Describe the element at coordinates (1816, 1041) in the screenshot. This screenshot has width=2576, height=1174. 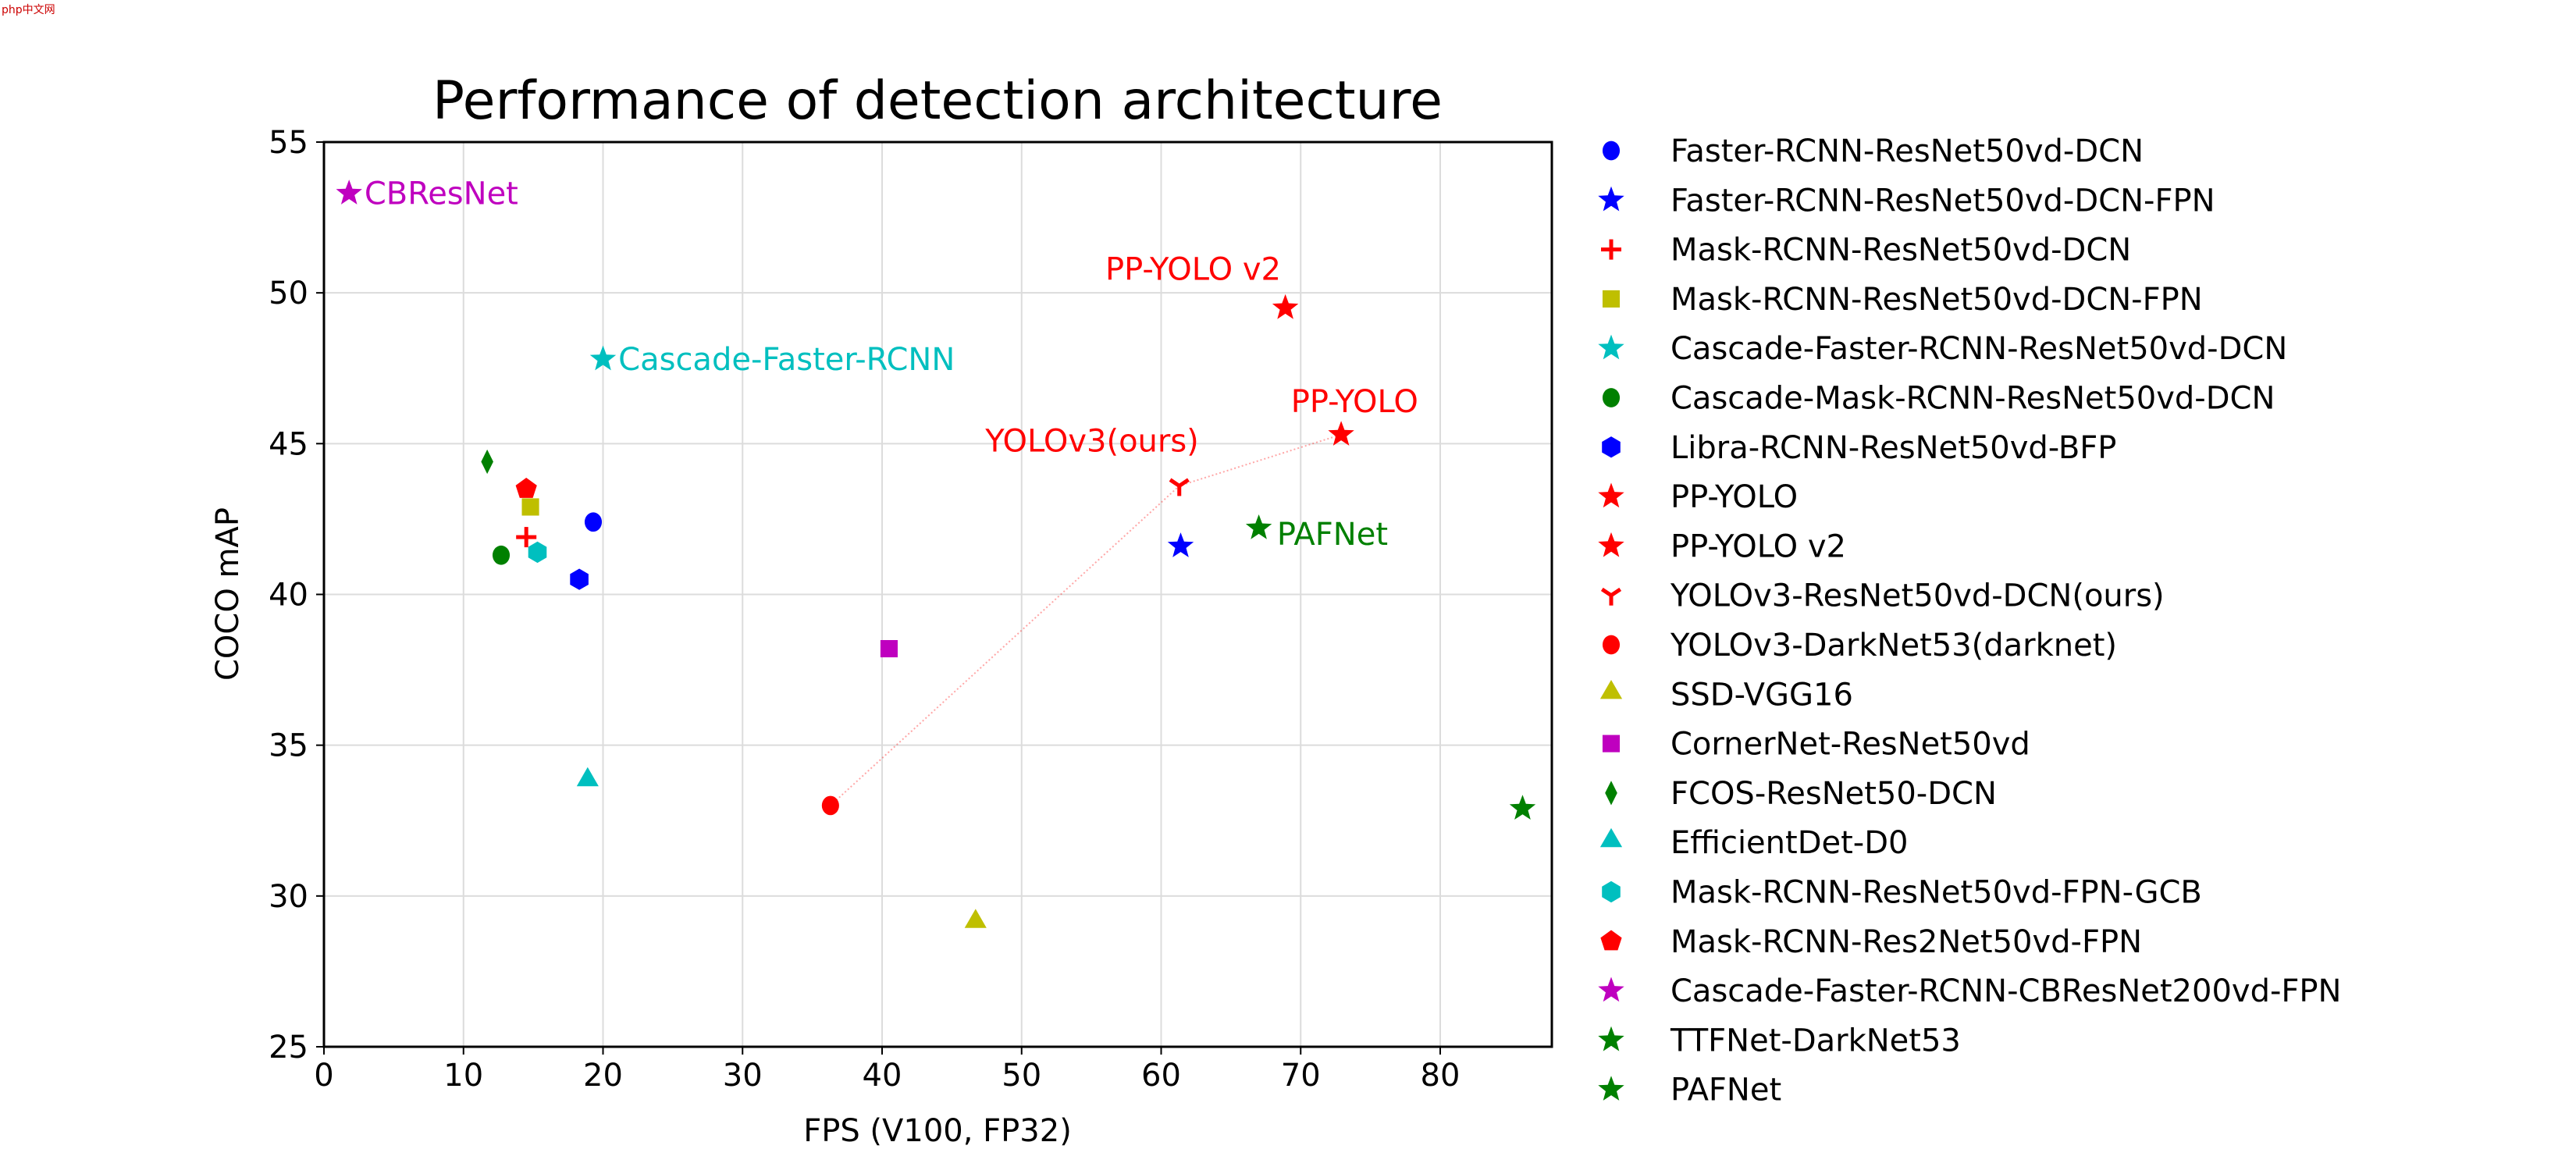
I see `legend-label: TTFNet-DarkNet53` at that location.